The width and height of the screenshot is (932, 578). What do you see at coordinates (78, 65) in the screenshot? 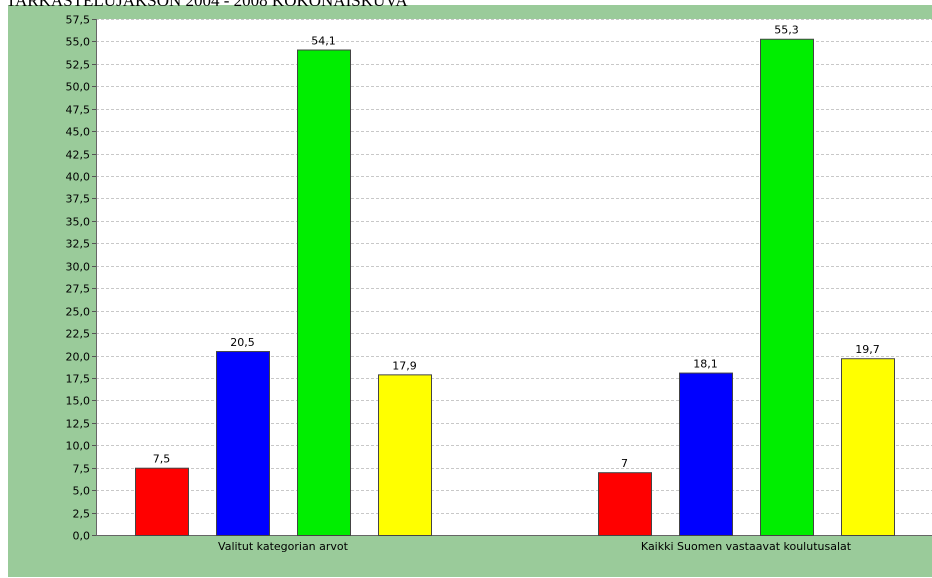
I see `y-tick-label: 52,5` at bounding box center [78, 65].